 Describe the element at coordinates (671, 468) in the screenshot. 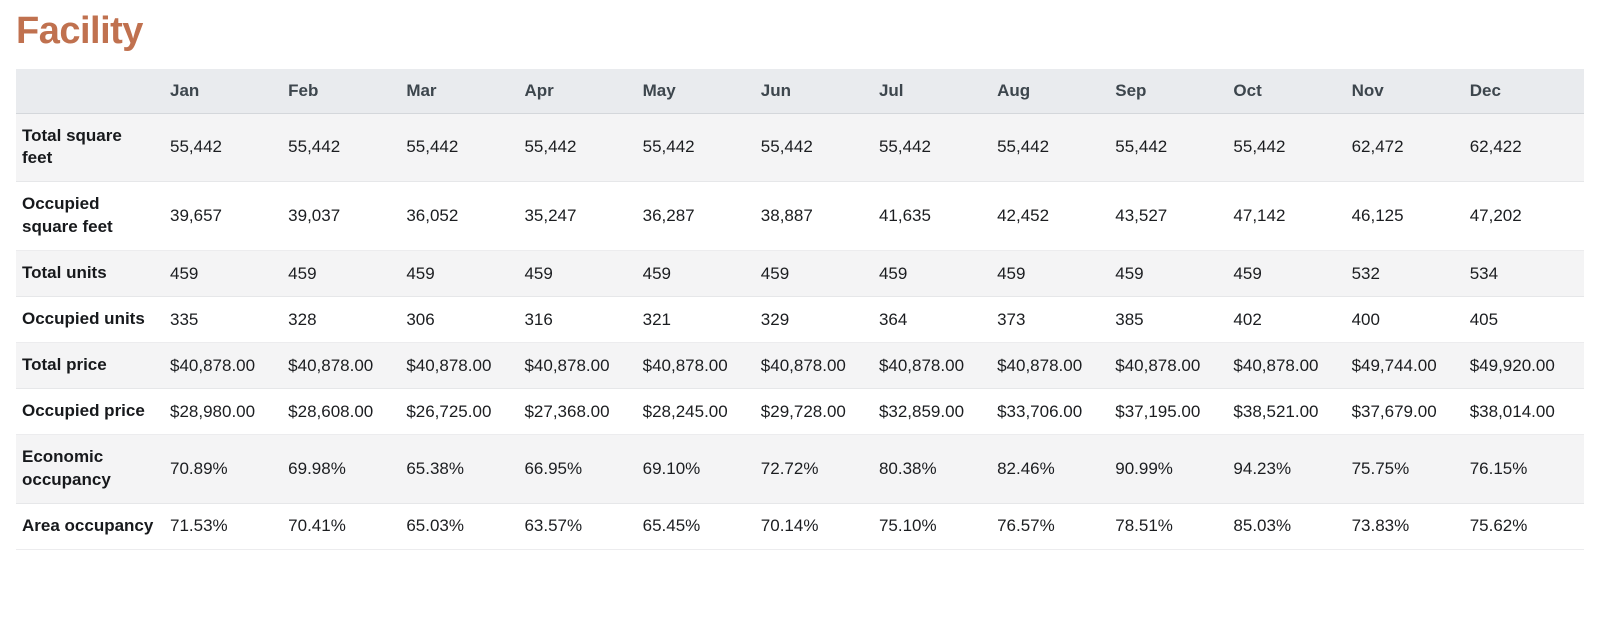

I see `table-cell: 69.10%` at that location.